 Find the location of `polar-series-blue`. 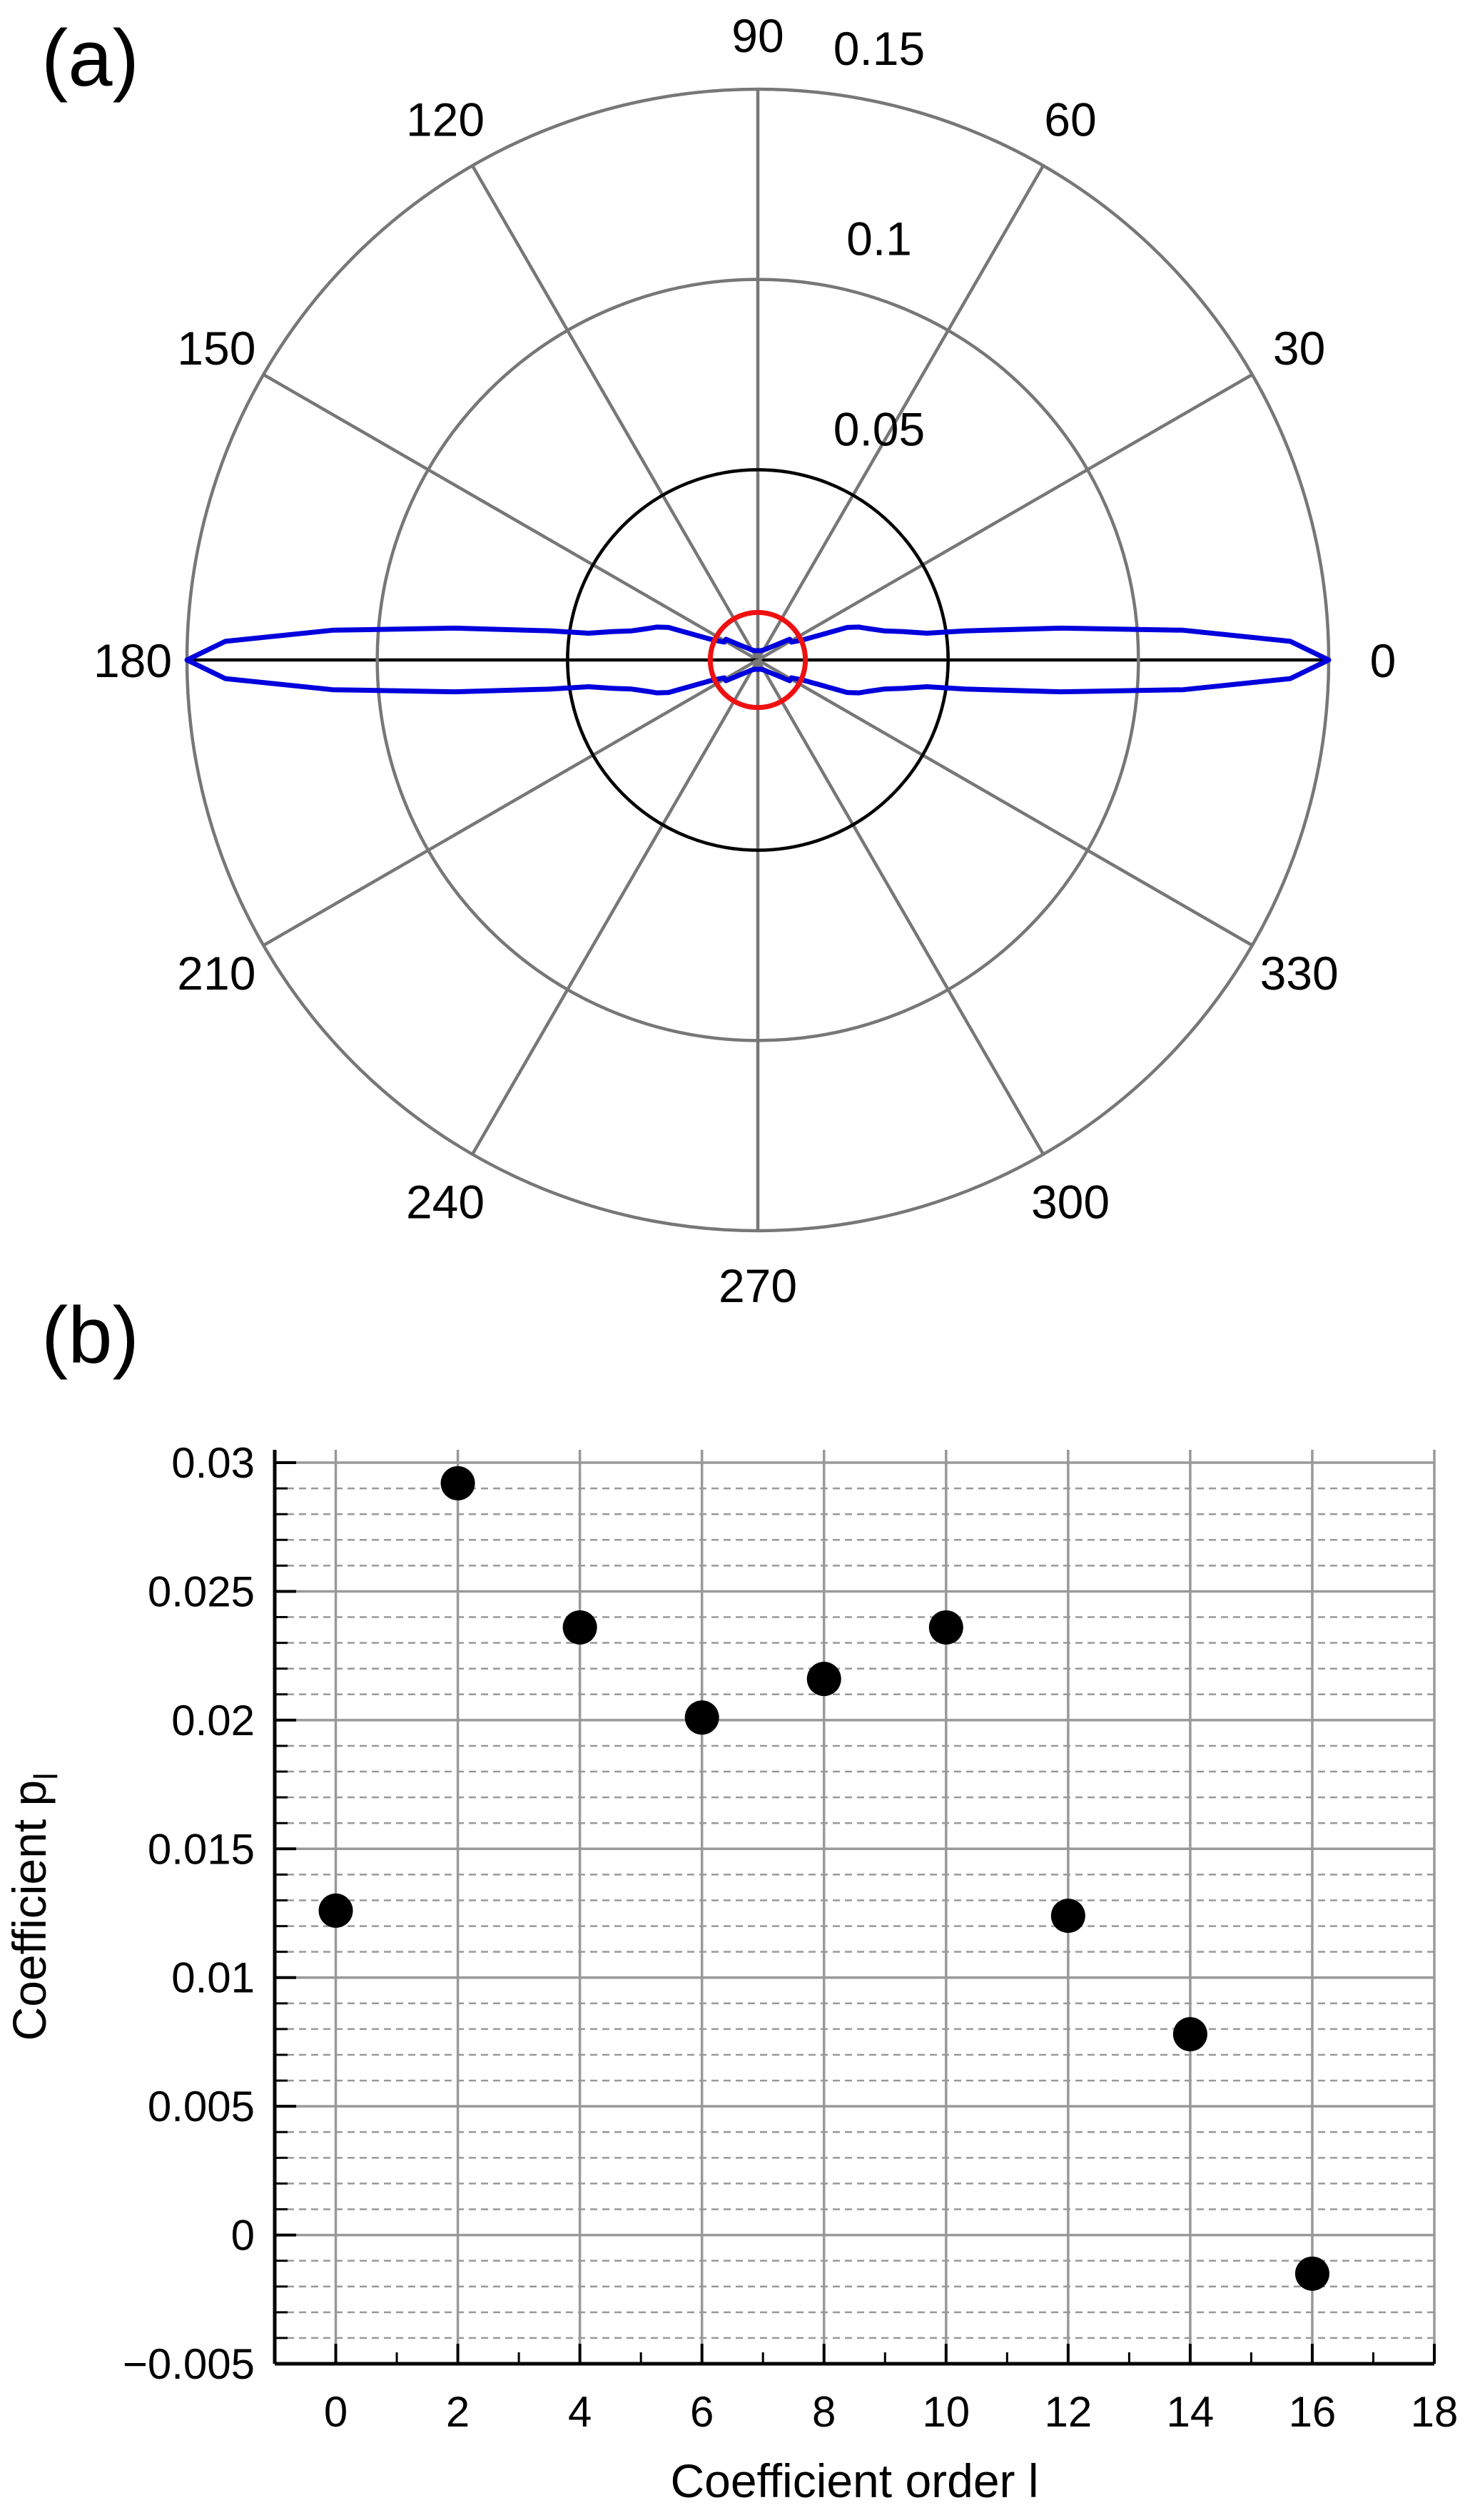

polar-series-blue is located at coordinates (758, 660).